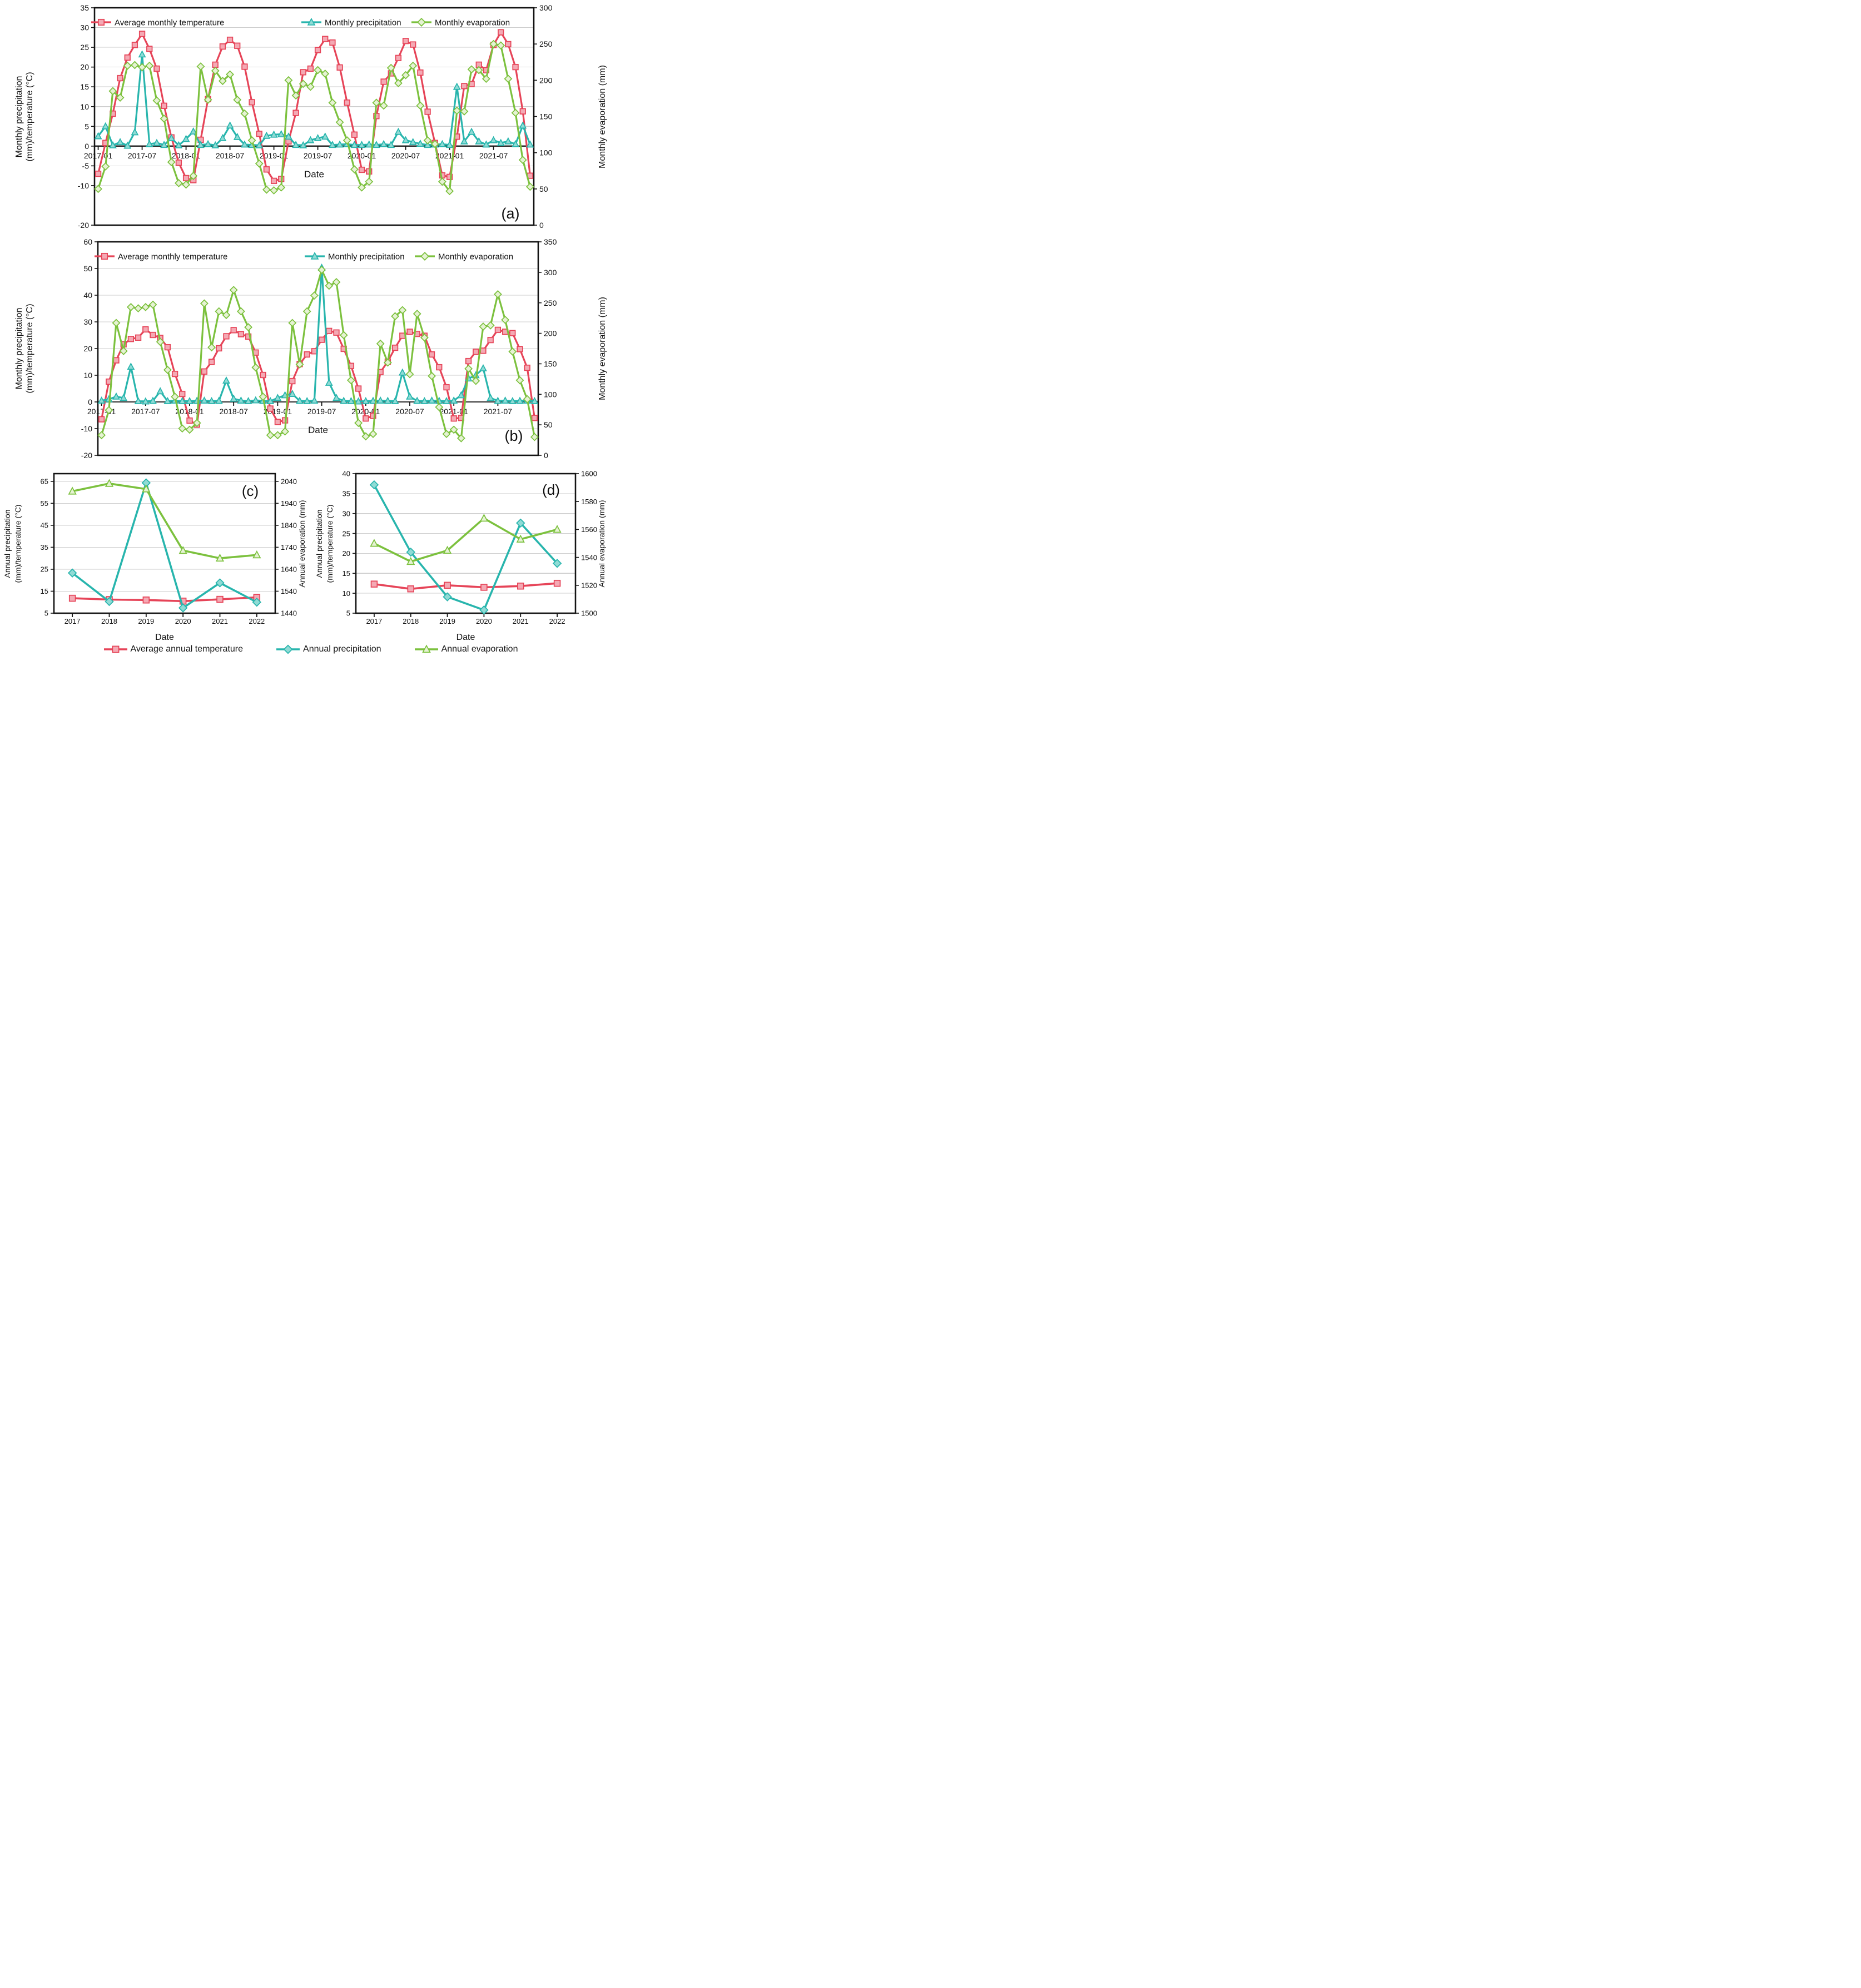 Image resolution: width=1861 pixels, height=1988 pixels. I want to click on x-tick-label: 2022, so click(257, 621).